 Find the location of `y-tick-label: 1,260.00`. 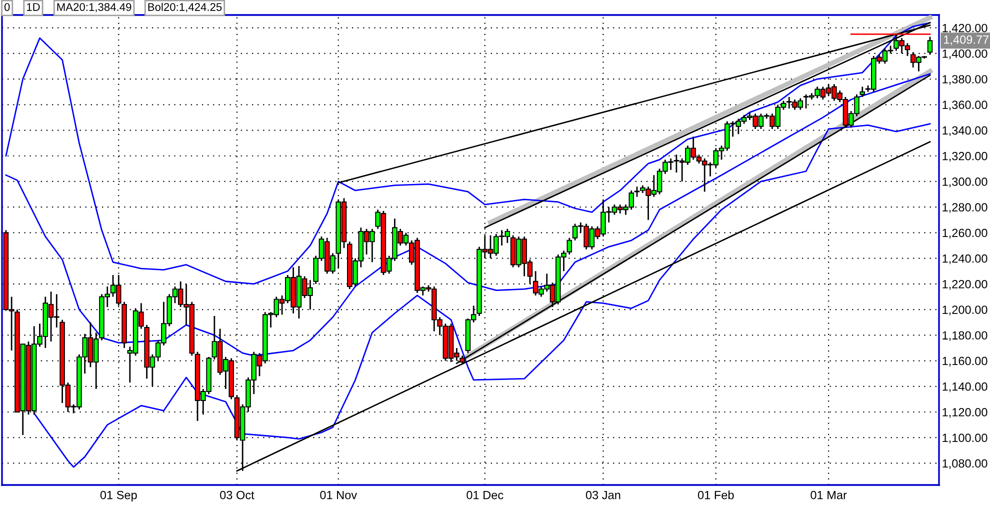

y-tick-label: 1,260.00 is located at coordinates (965, 233).